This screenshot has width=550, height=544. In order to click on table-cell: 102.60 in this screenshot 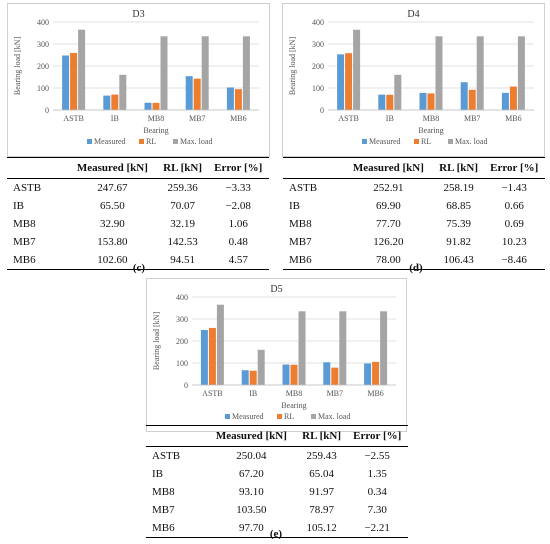, I will do `click(112, 260)`.